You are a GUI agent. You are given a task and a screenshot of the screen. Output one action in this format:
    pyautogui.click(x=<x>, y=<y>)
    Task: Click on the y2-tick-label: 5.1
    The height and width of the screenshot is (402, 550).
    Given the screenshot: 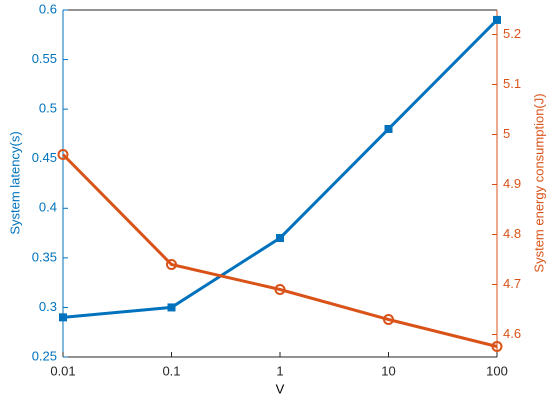 What is the action you would take?
    pyautogui.click(x=512, y=83)
    